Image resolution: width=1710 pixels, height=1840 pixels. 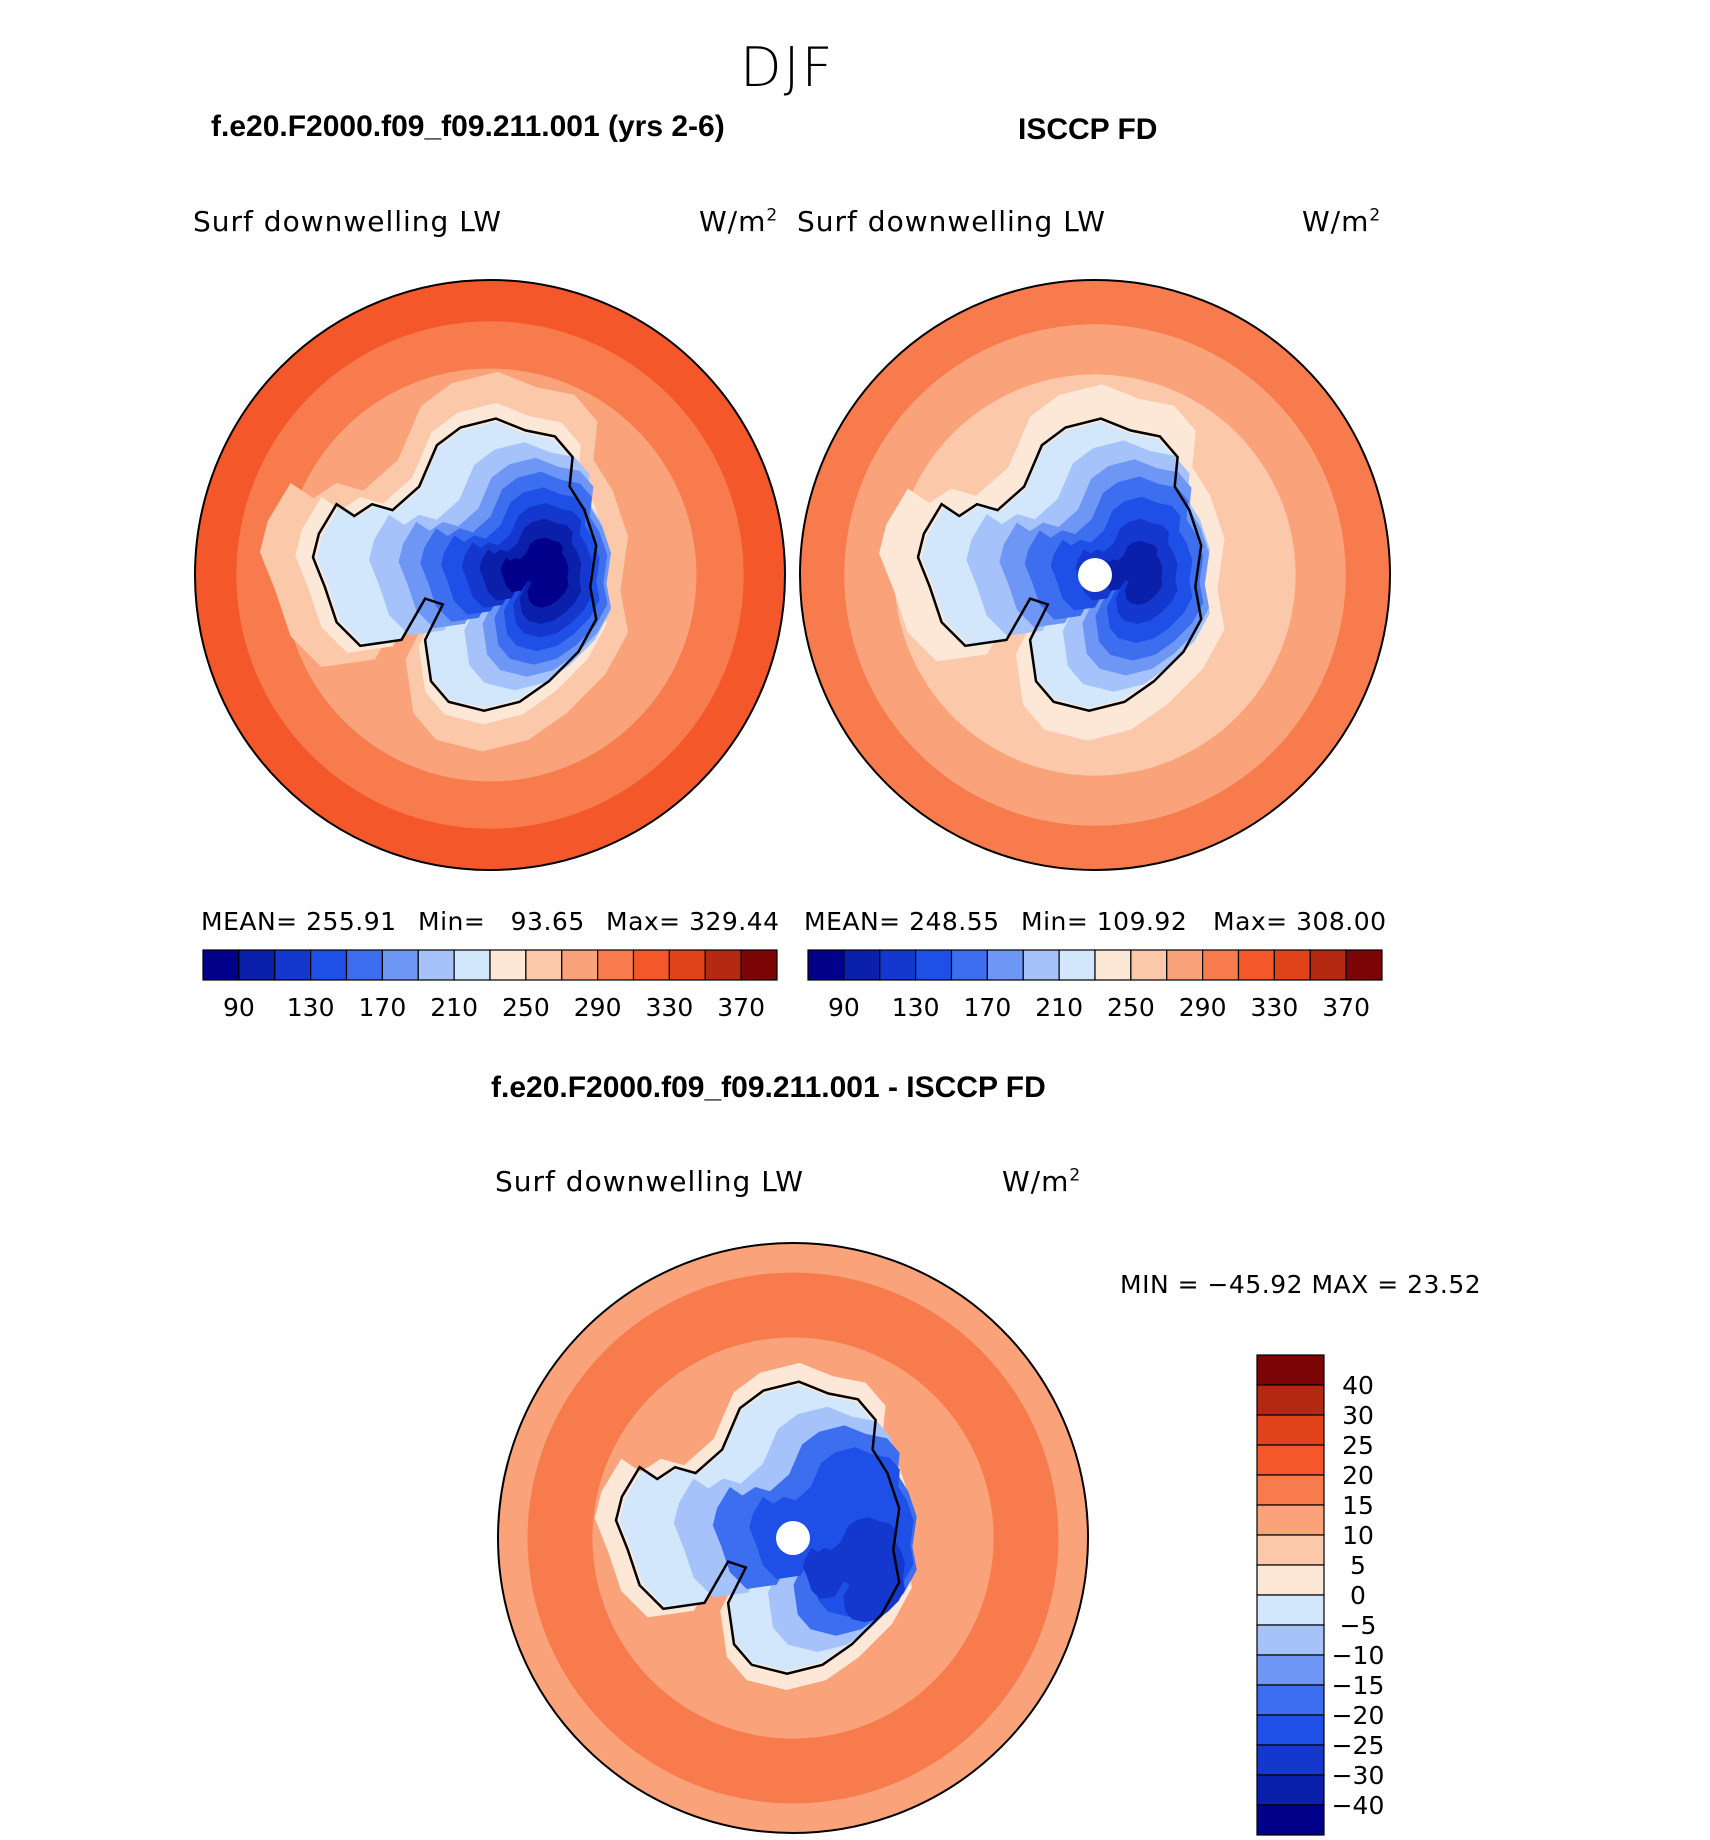 What do you see at coordinates (1358, 1625) in the screenshot?
I see `colorbar-tick-label: −5` at bounding box center [1358, 1625].